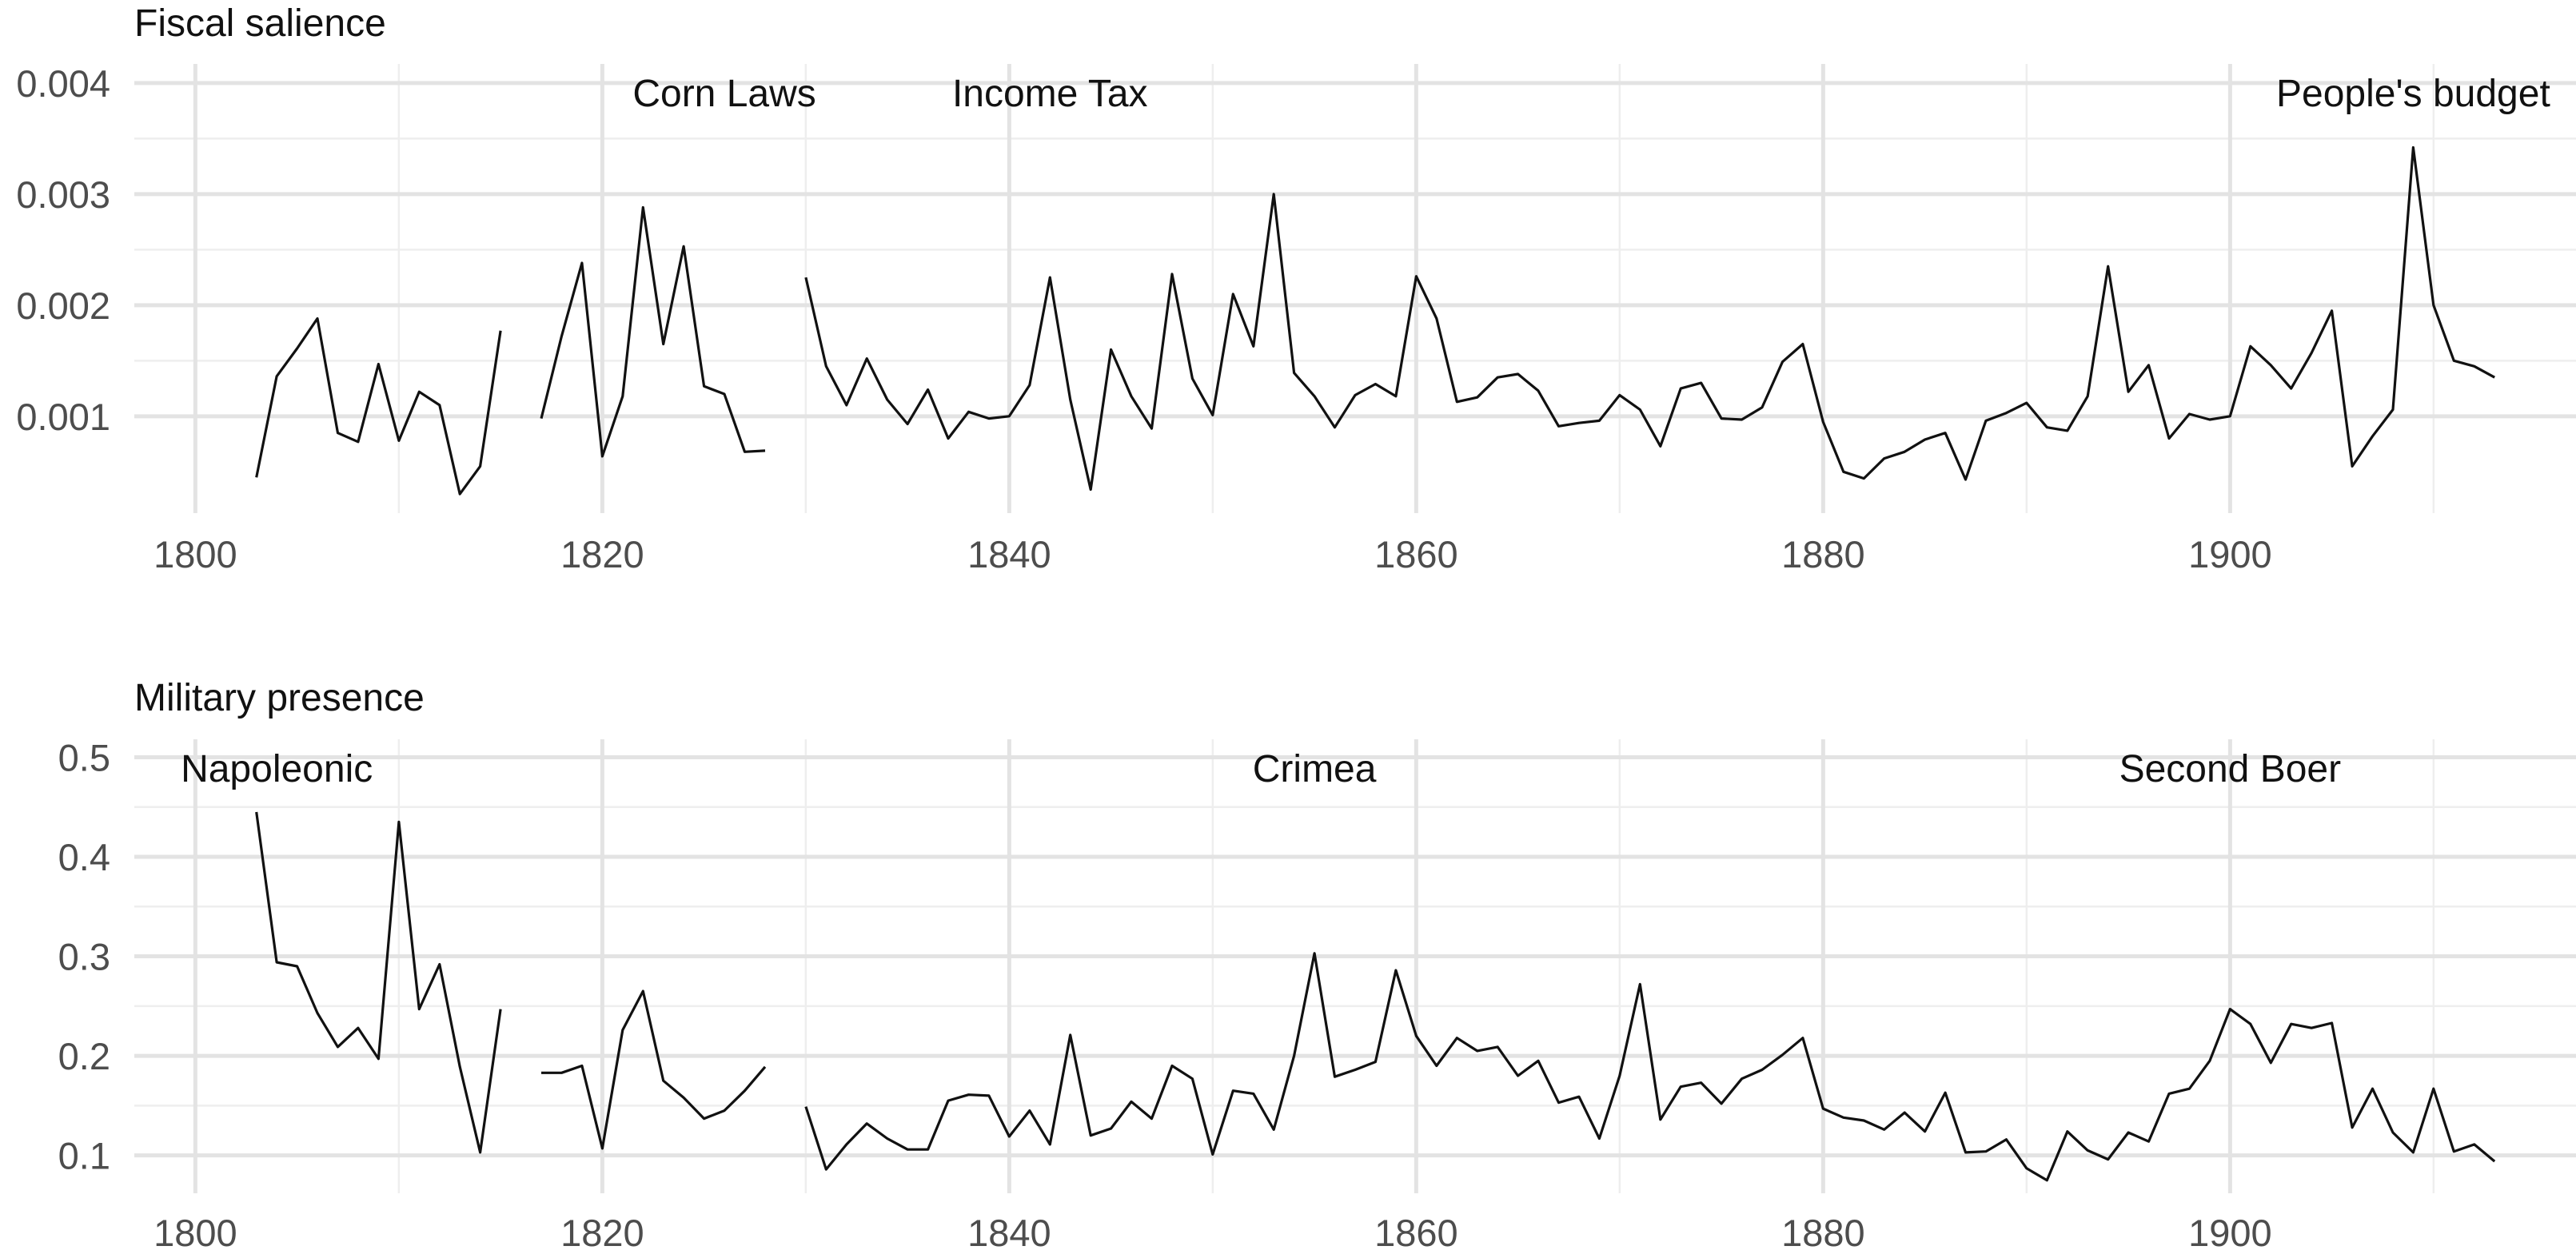  Describe the element at coordinates (2413, 94) in the screenshot. I see `panel-1-annotation-people-s-budget: People's budget` at that location.